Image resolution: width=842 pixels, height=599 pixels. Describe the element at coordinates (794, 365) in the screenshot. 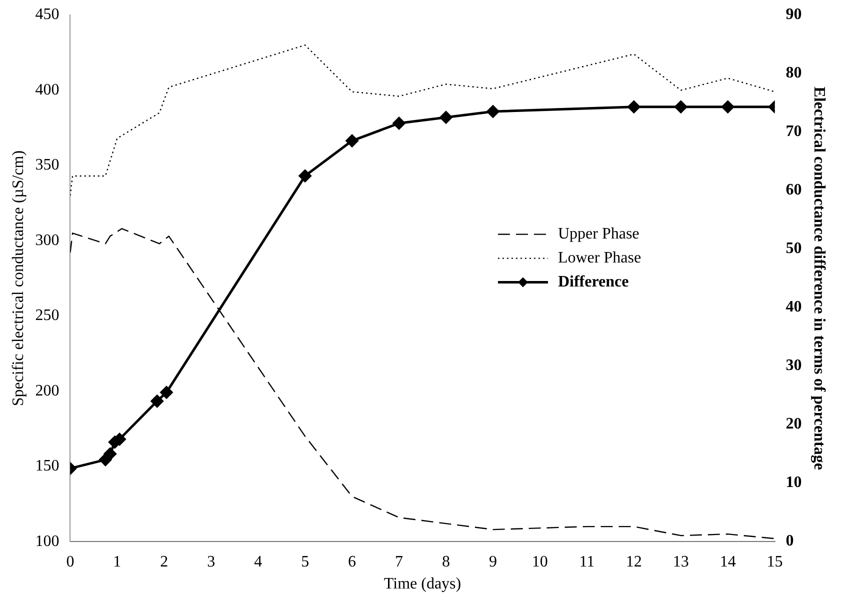

I see `y2-tick-label: 30` at that location.